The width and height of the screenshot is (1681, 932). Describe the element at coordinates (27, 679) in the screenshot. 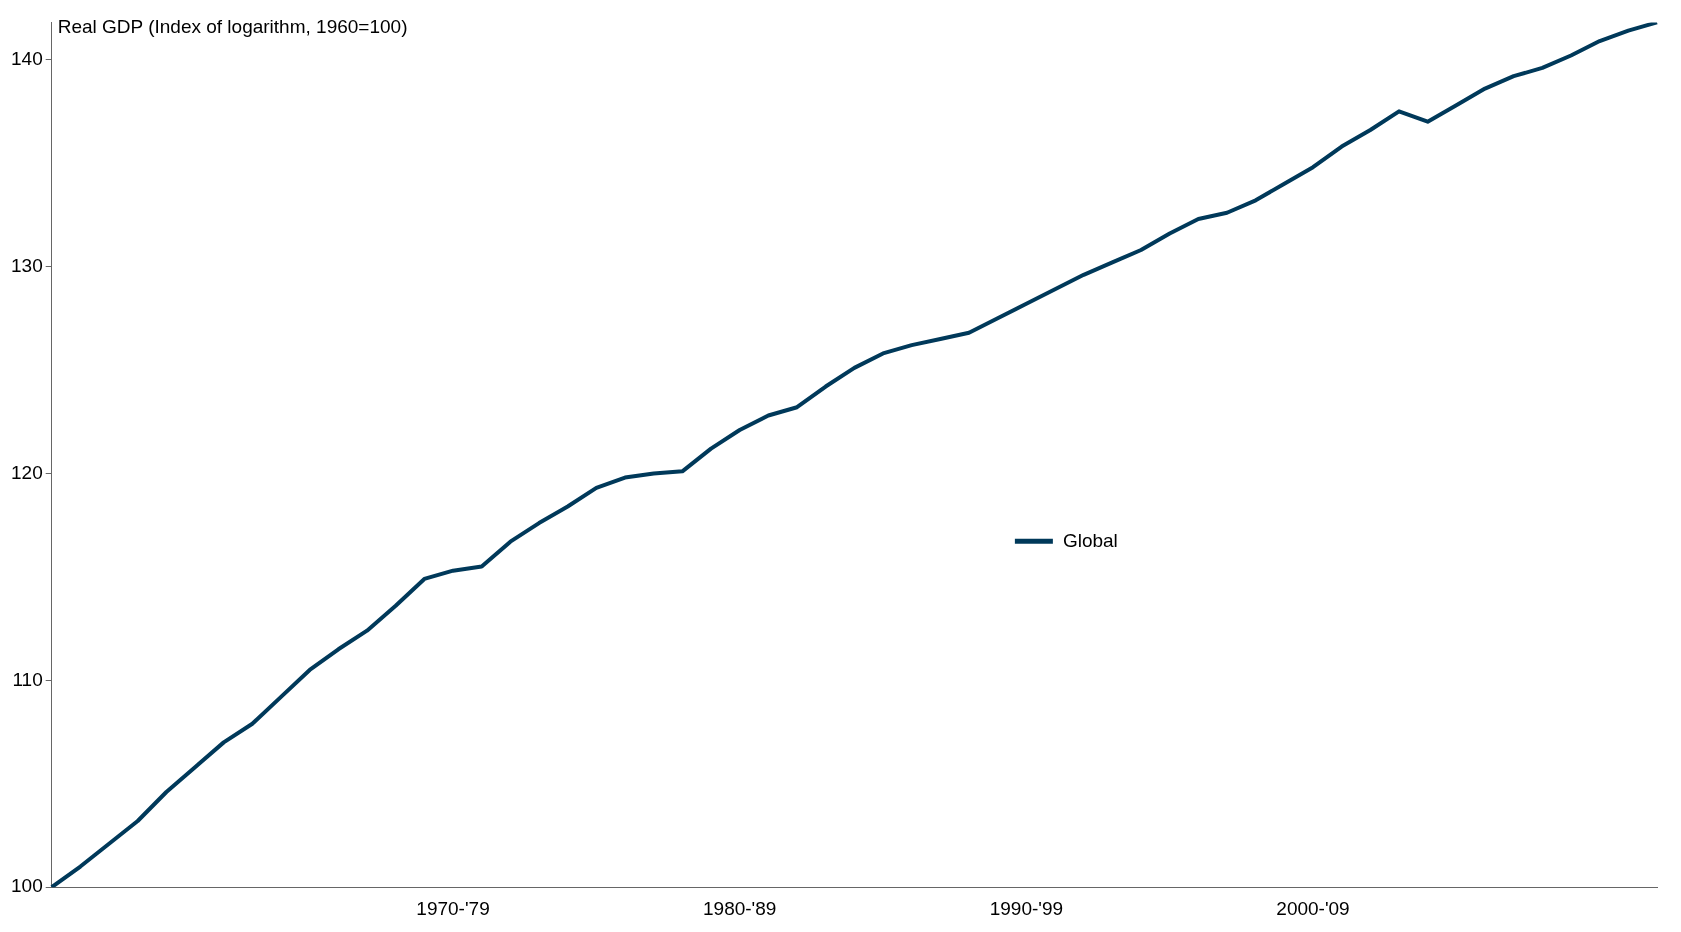

I see `y-tick-label: 110` at that location.